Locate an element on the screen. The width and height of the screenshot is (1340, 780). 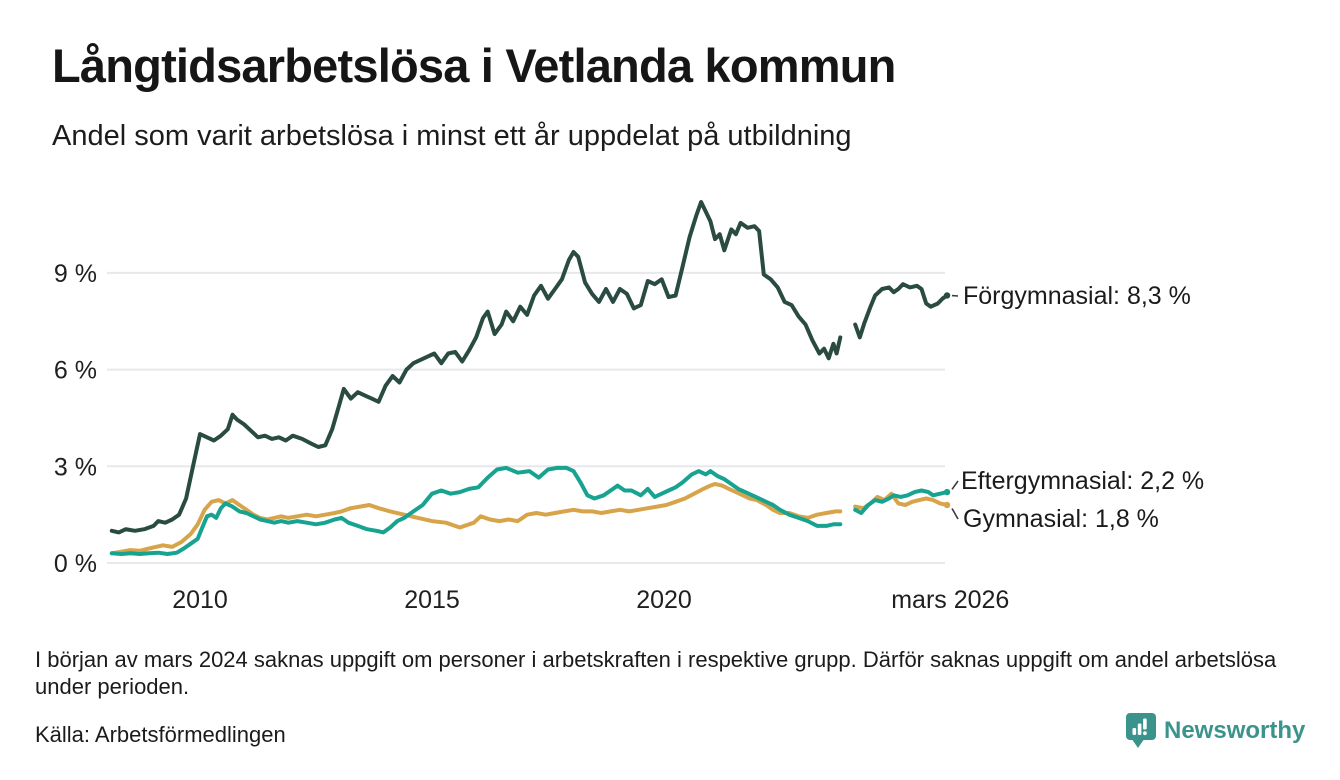
series-line-eftergymnasial is located at coordinates (529, 510).